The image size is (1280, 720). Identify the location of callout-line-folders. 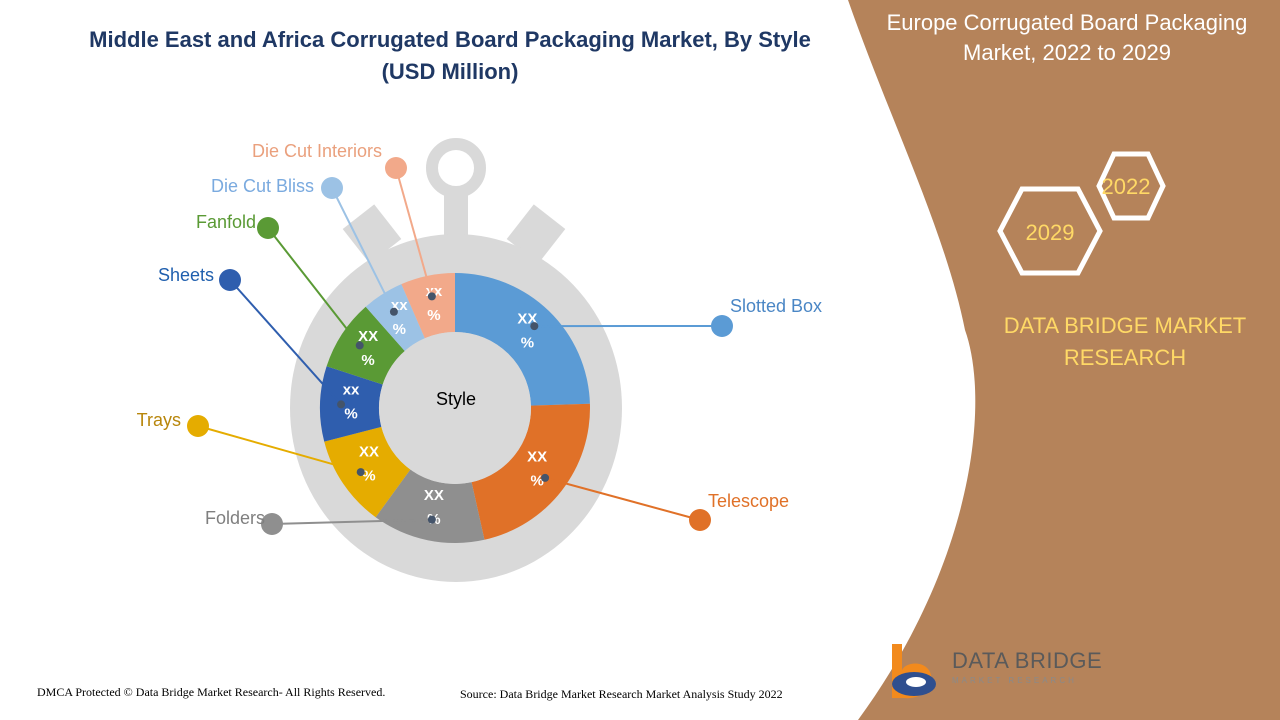
(351, 521).